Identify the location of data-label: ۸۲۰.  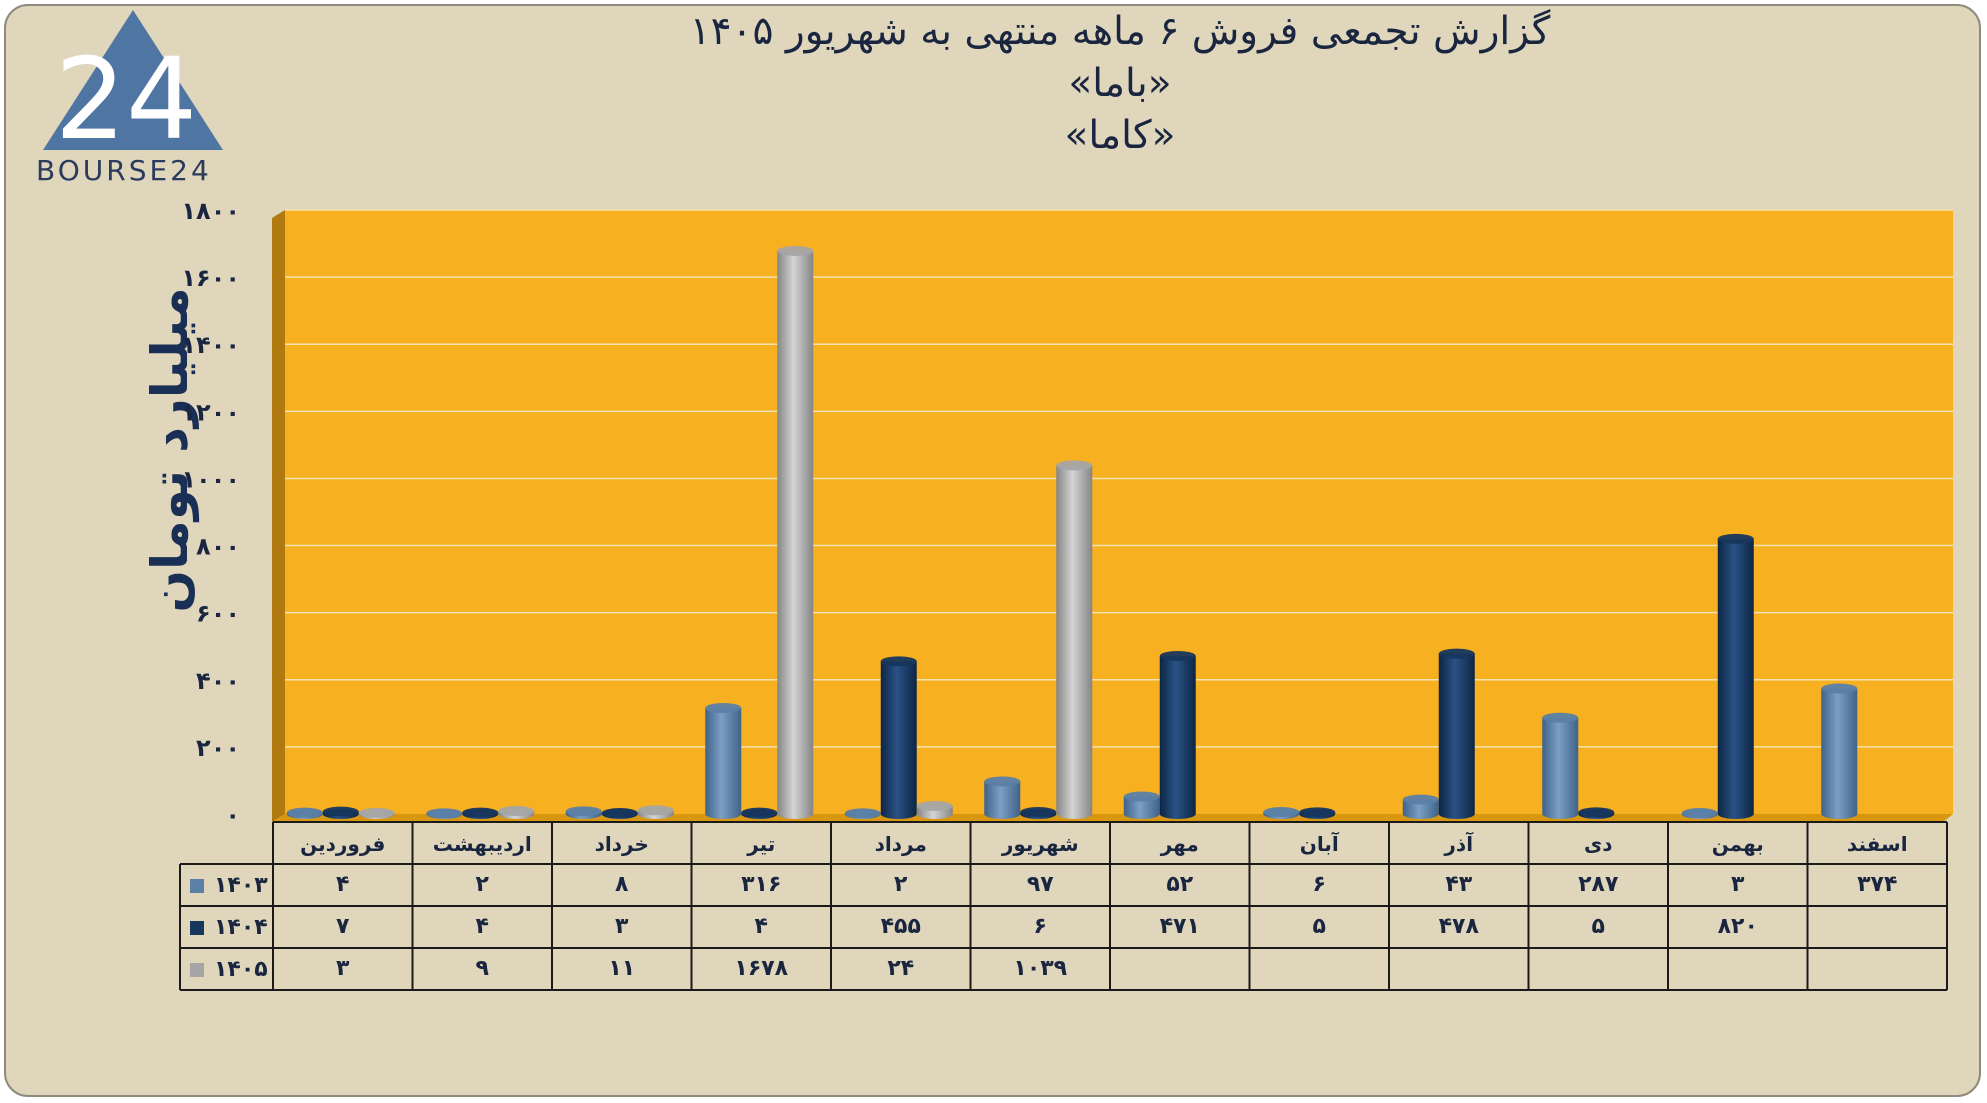
(1738, 926).